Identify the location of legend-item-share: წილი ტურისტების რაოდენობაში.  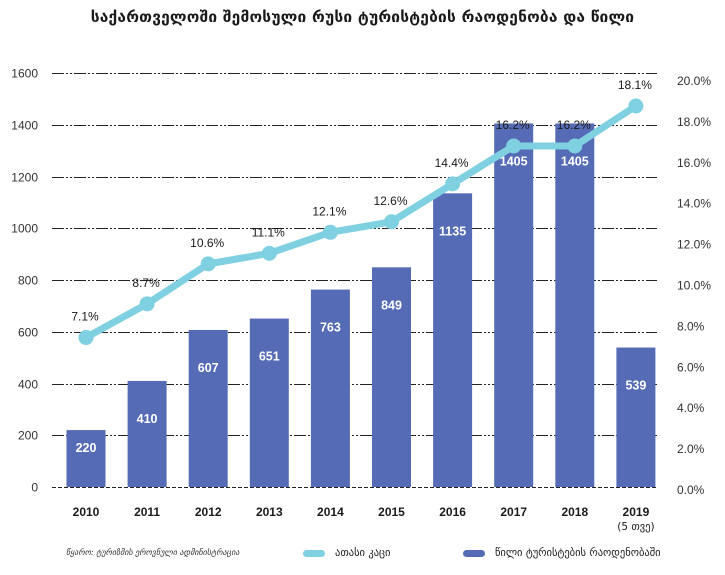
(562, 553).